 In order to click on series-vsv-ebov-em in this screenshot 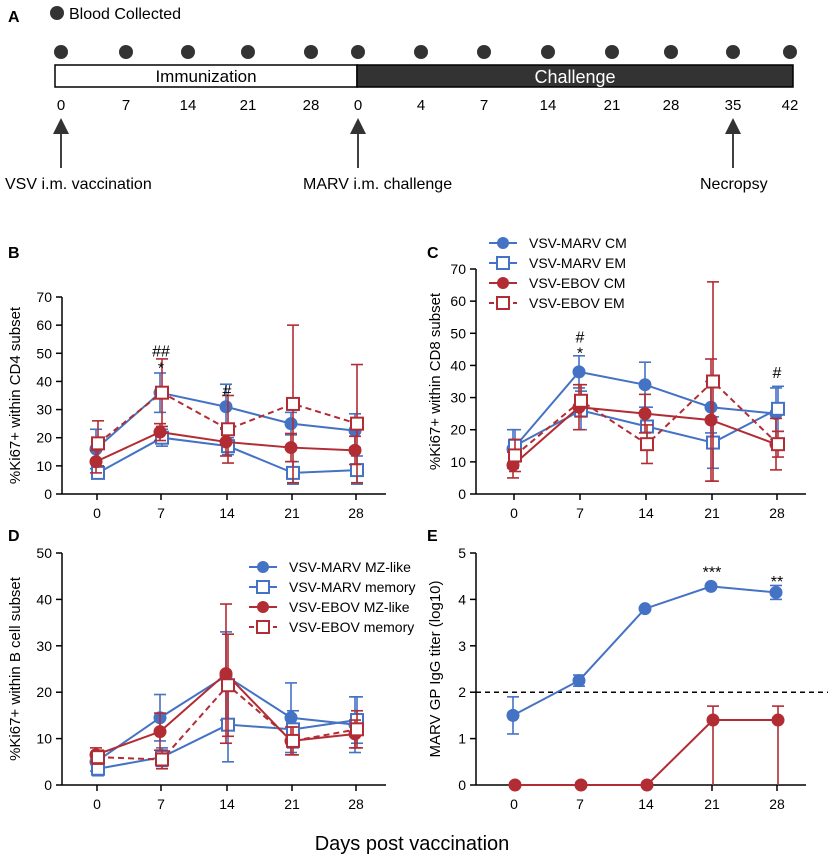, I will do `click(646, 381)`.